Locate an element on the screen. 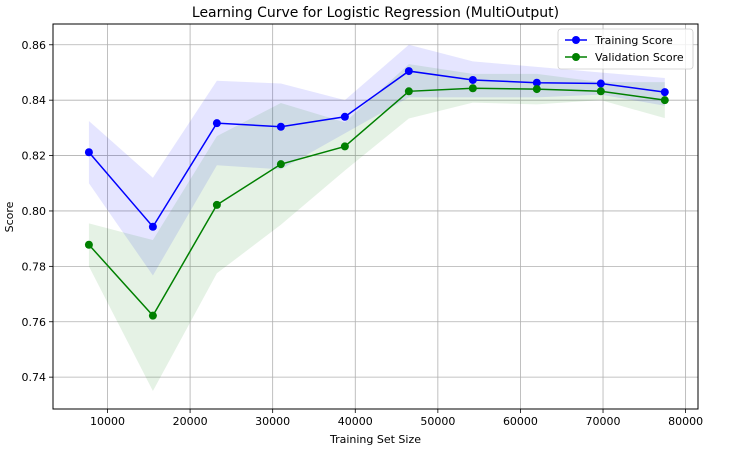  x-axis-label: Training Set Size is located at coordinates (375, 439).